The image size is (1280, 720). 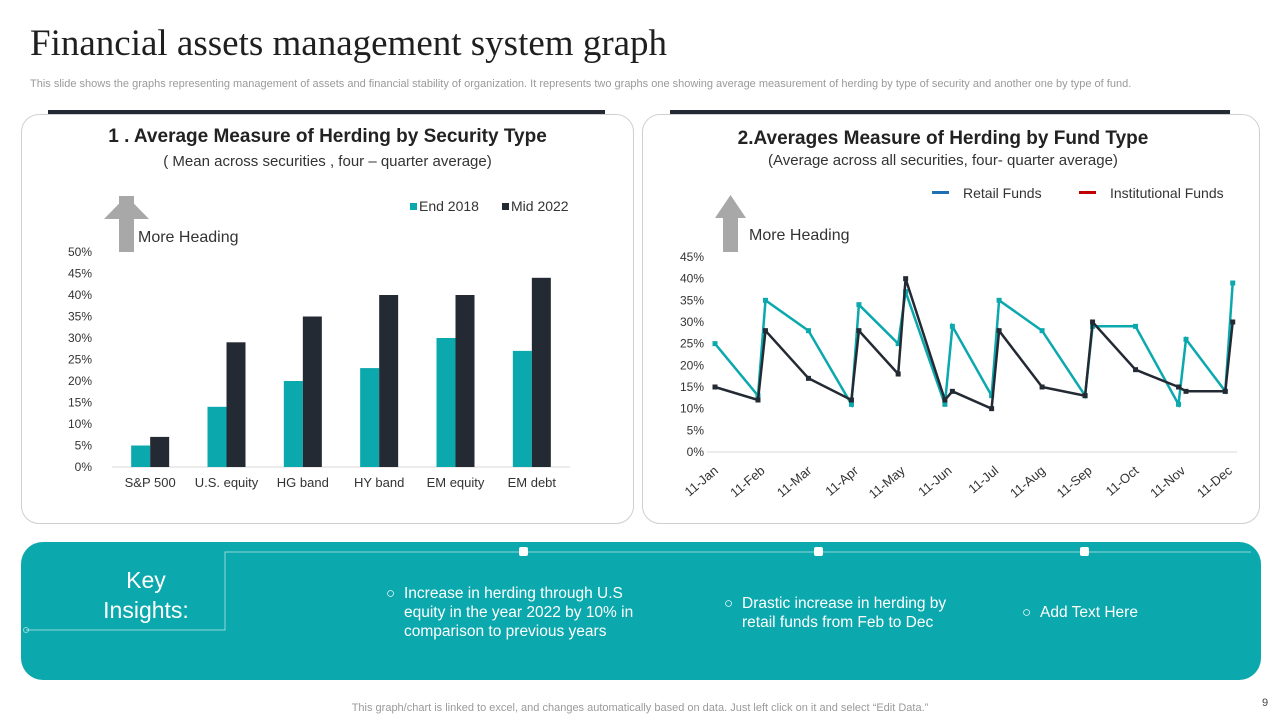 I want to click on x-tick-label: 11-Apr, so click(x=841, y=480).